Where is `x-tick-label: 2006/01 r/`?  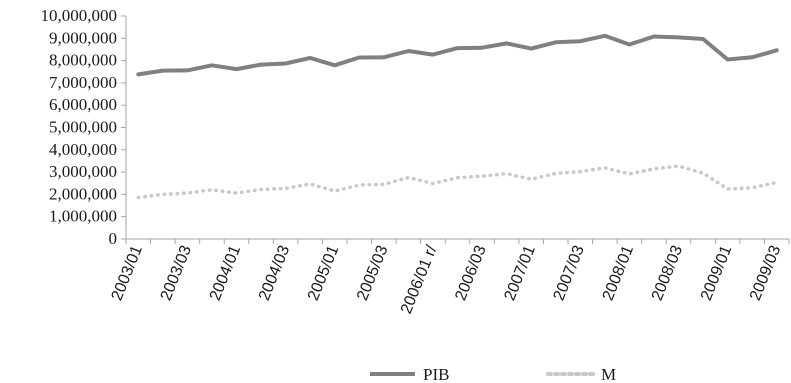 x-tick-label: 2006/01 r/ is located at coordinates (419, 280).